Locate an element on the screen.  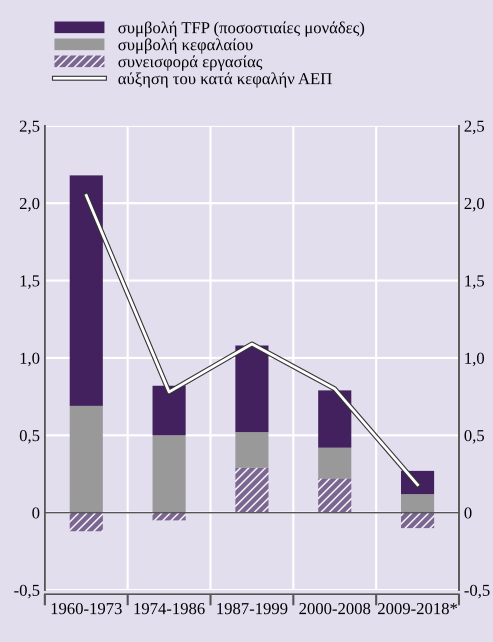
legend-label: συμβολή κεφαλαίου is located at coordinates (185, 46).